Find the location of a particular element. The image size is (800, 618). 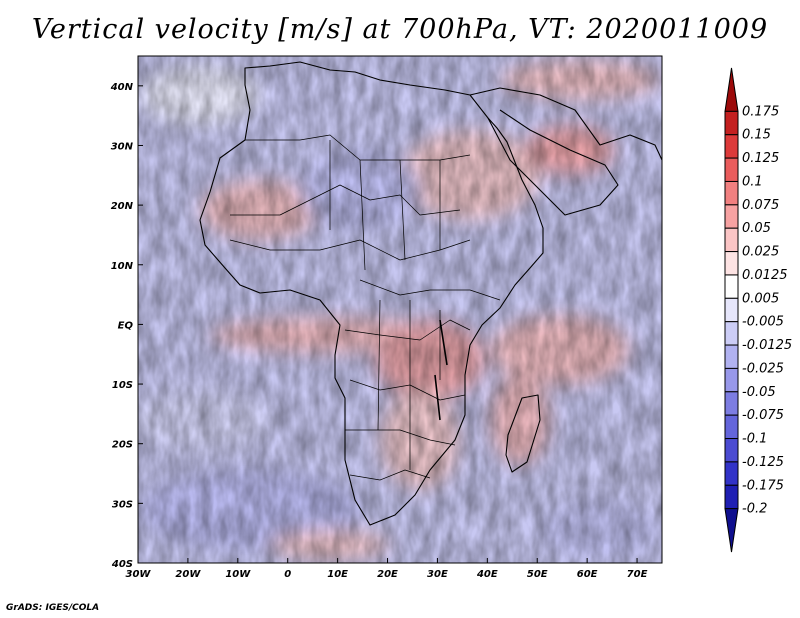

x-tick-label: 10E is located at coordinates (337, 574).